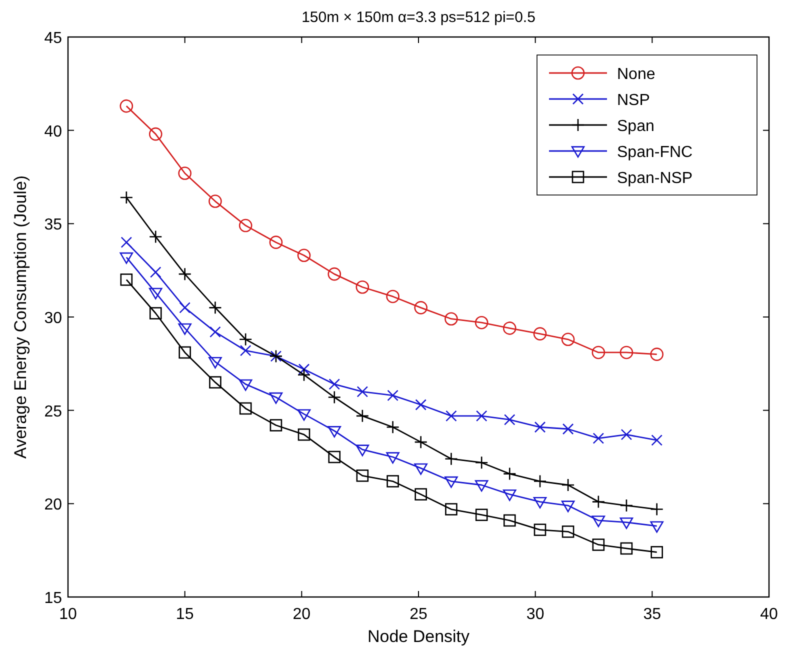 The image size is (802, 670). Describe the element at coordinates (53, 318) in the screenshot. I see `y-tick-label: 30` at that location.